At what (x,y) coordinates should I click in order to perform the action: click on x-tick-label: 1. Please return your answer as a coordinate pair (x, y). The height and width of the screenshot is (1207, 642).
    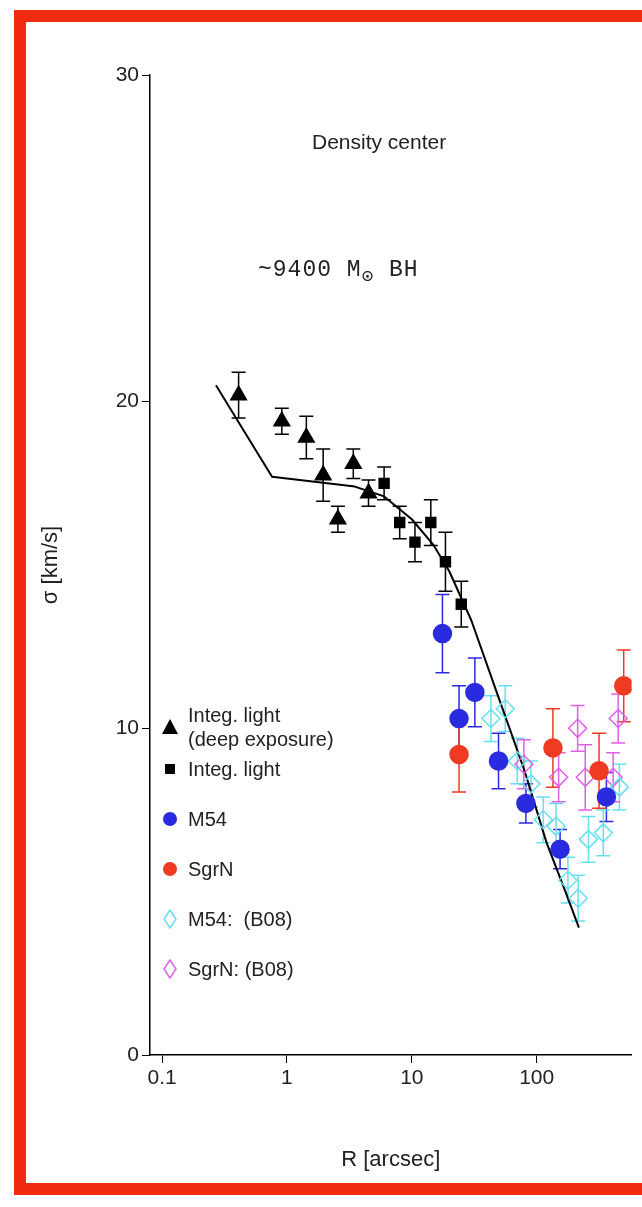
    Looking at the image, I should click on (287, 1077).